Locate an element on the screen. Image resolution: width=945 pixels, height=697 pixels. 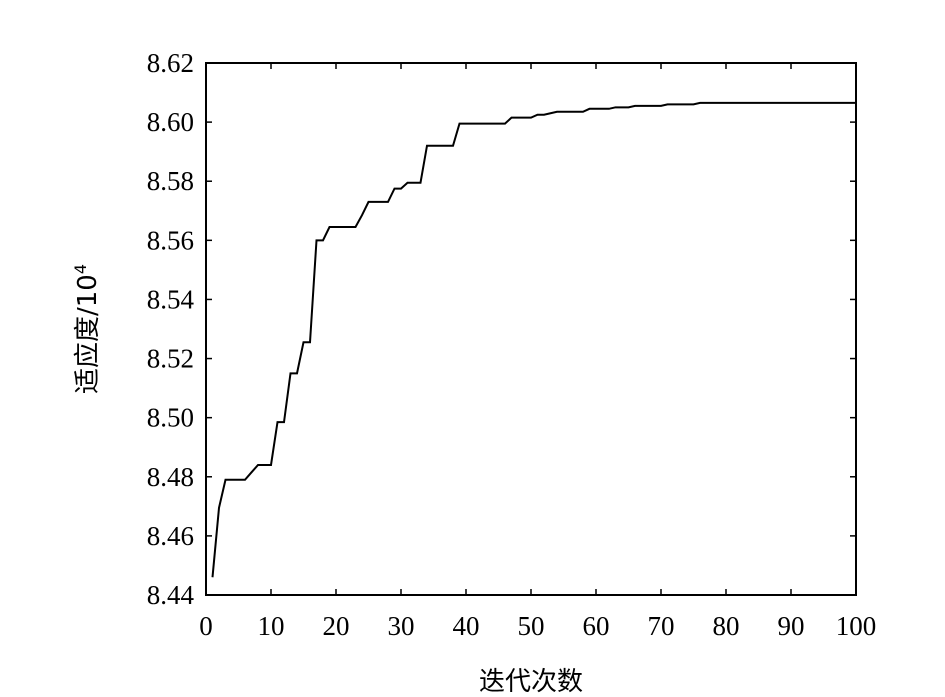
y-tick-labels: 8.44 8.46 8.48 8.50 8.52 8.54 8.56 8.58 8.60 8.62 is located at coordinates (171, 329).